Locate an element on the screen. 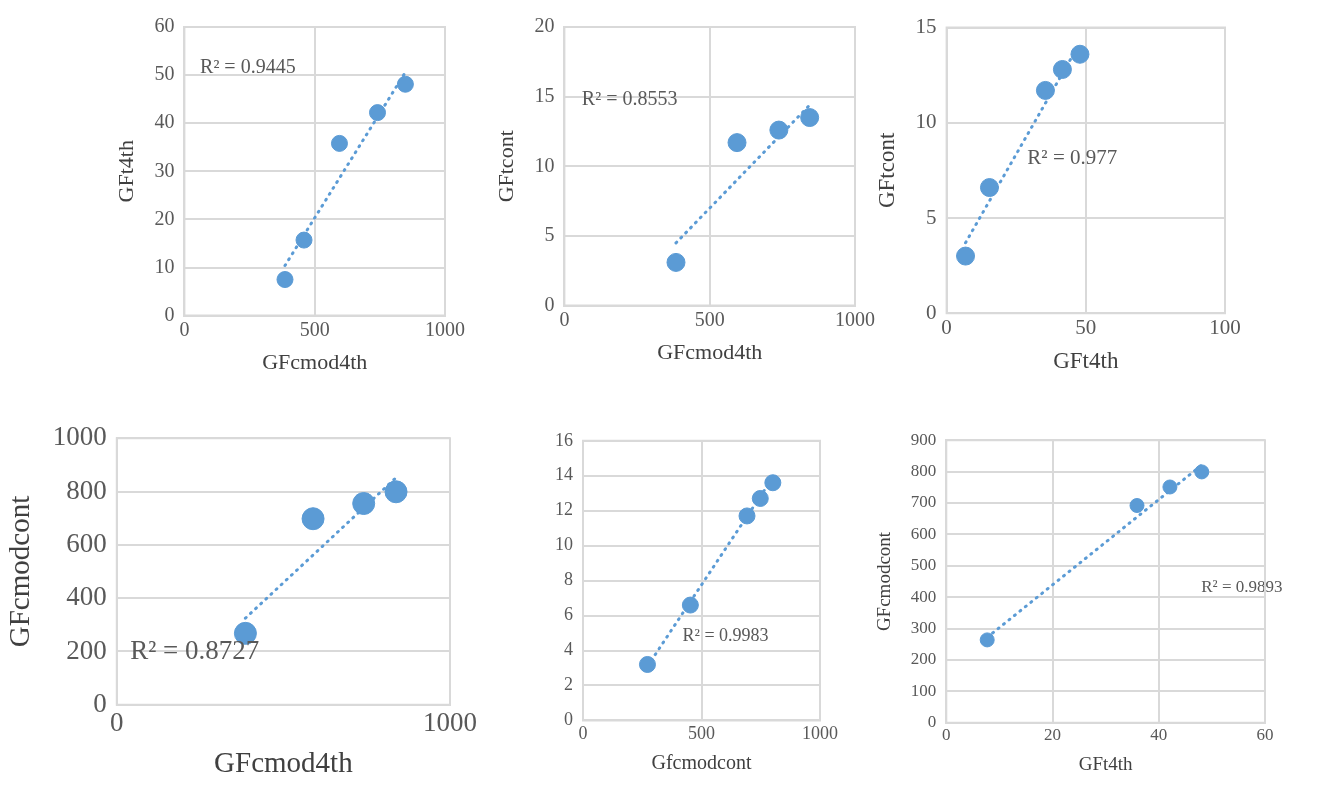 This screenshot has height=786, width=1325. y-tick-label: 1000 is located at coordinates (79, 436).